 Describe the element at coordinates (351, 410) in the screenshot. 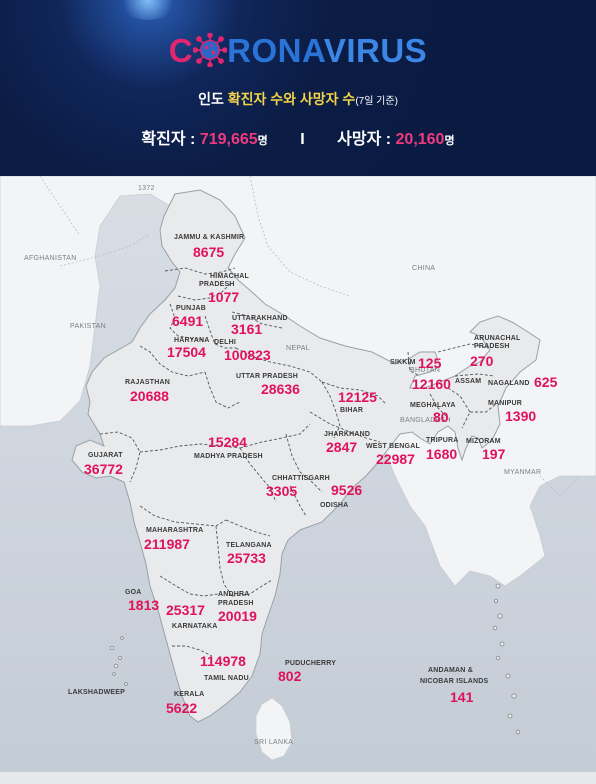

I see `state-label-bihar: BIHAR` at that location.